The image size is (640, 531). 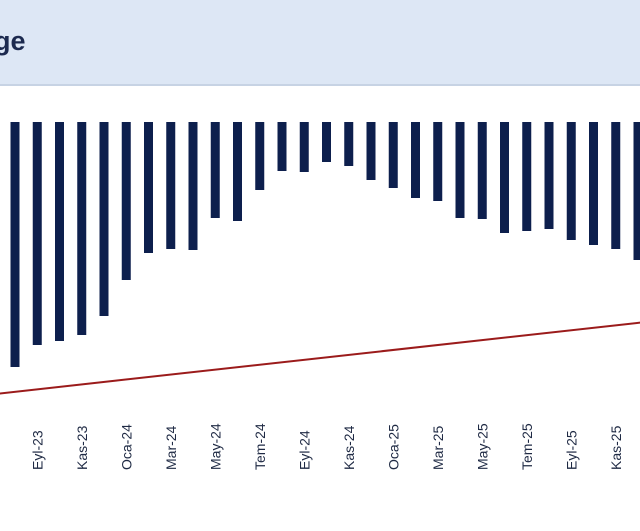 I want to click on x-tick-label: Oca-24, so click(x=126, y=447).